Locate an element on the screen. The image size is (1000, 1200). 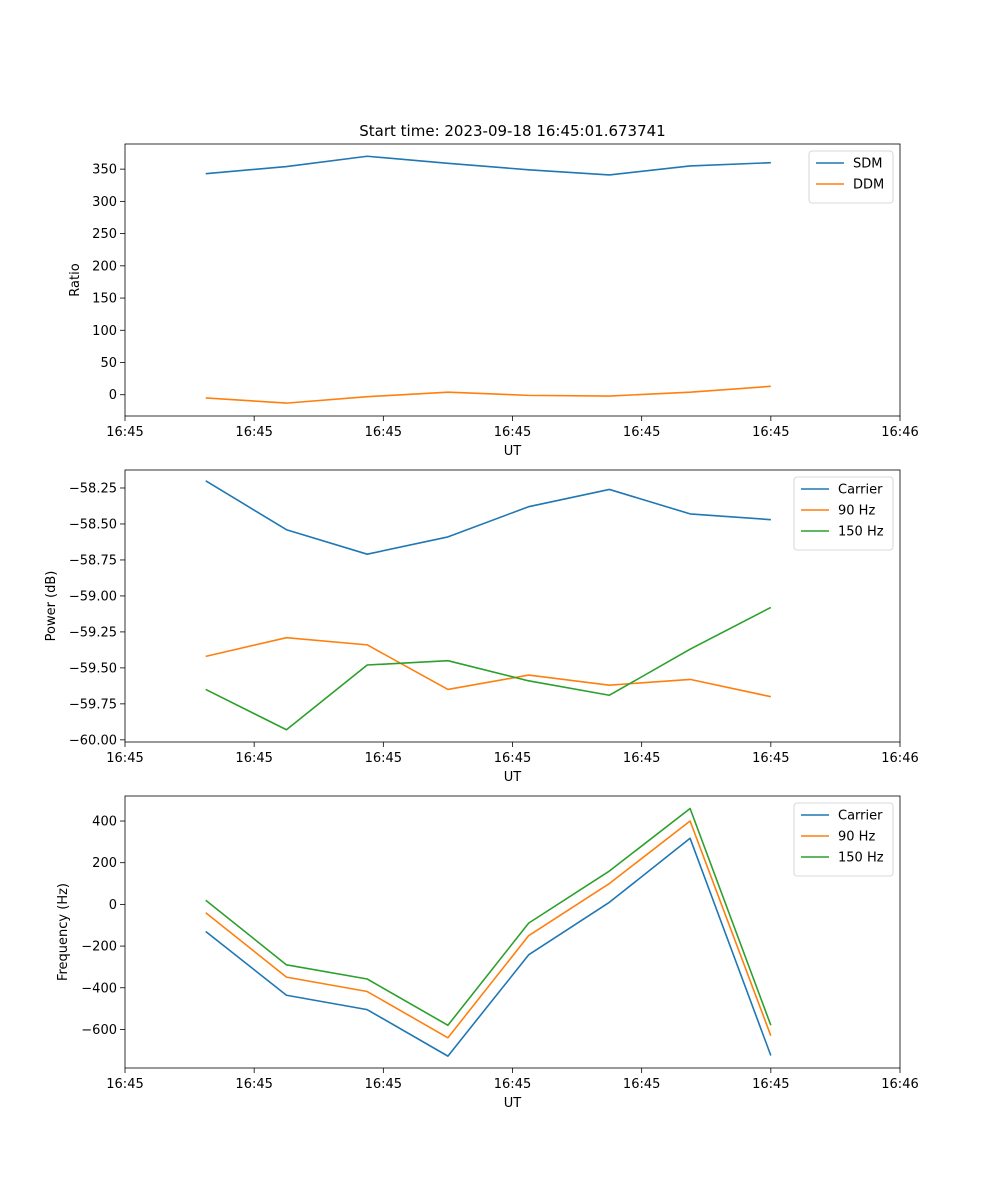
legend-label: SDM is located at coordinates (867, 164).